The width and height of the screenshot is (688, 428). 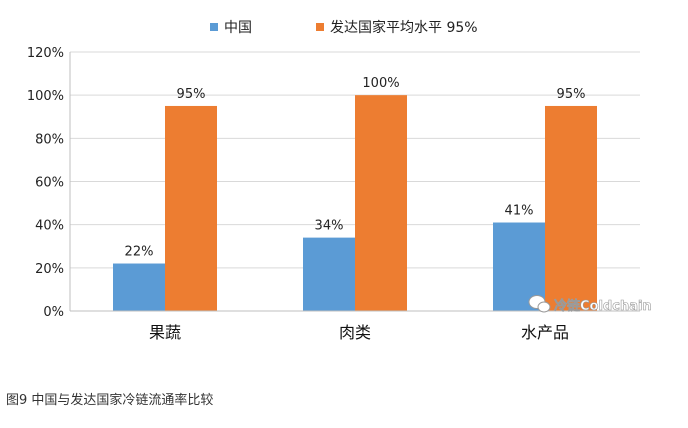 What do you see at coordinates (238, 28) in the screenshot?
I see `legend-label: 中国` at bounding box center [238, 28].